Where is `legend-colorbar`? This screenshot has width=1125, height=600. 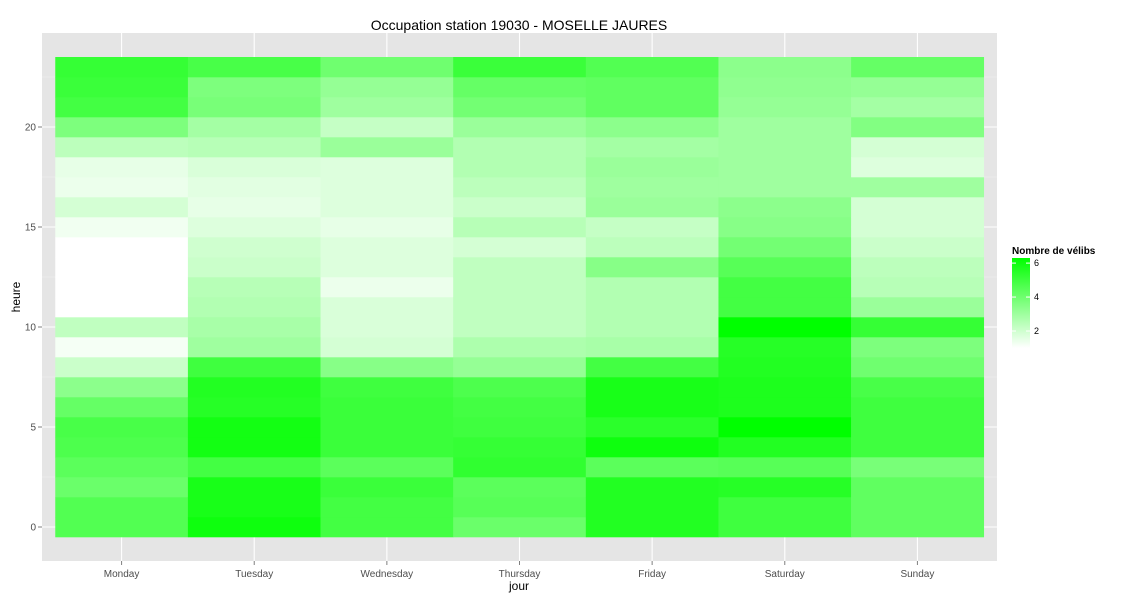
legend-colorbar is located at coordinates (1021, 303).